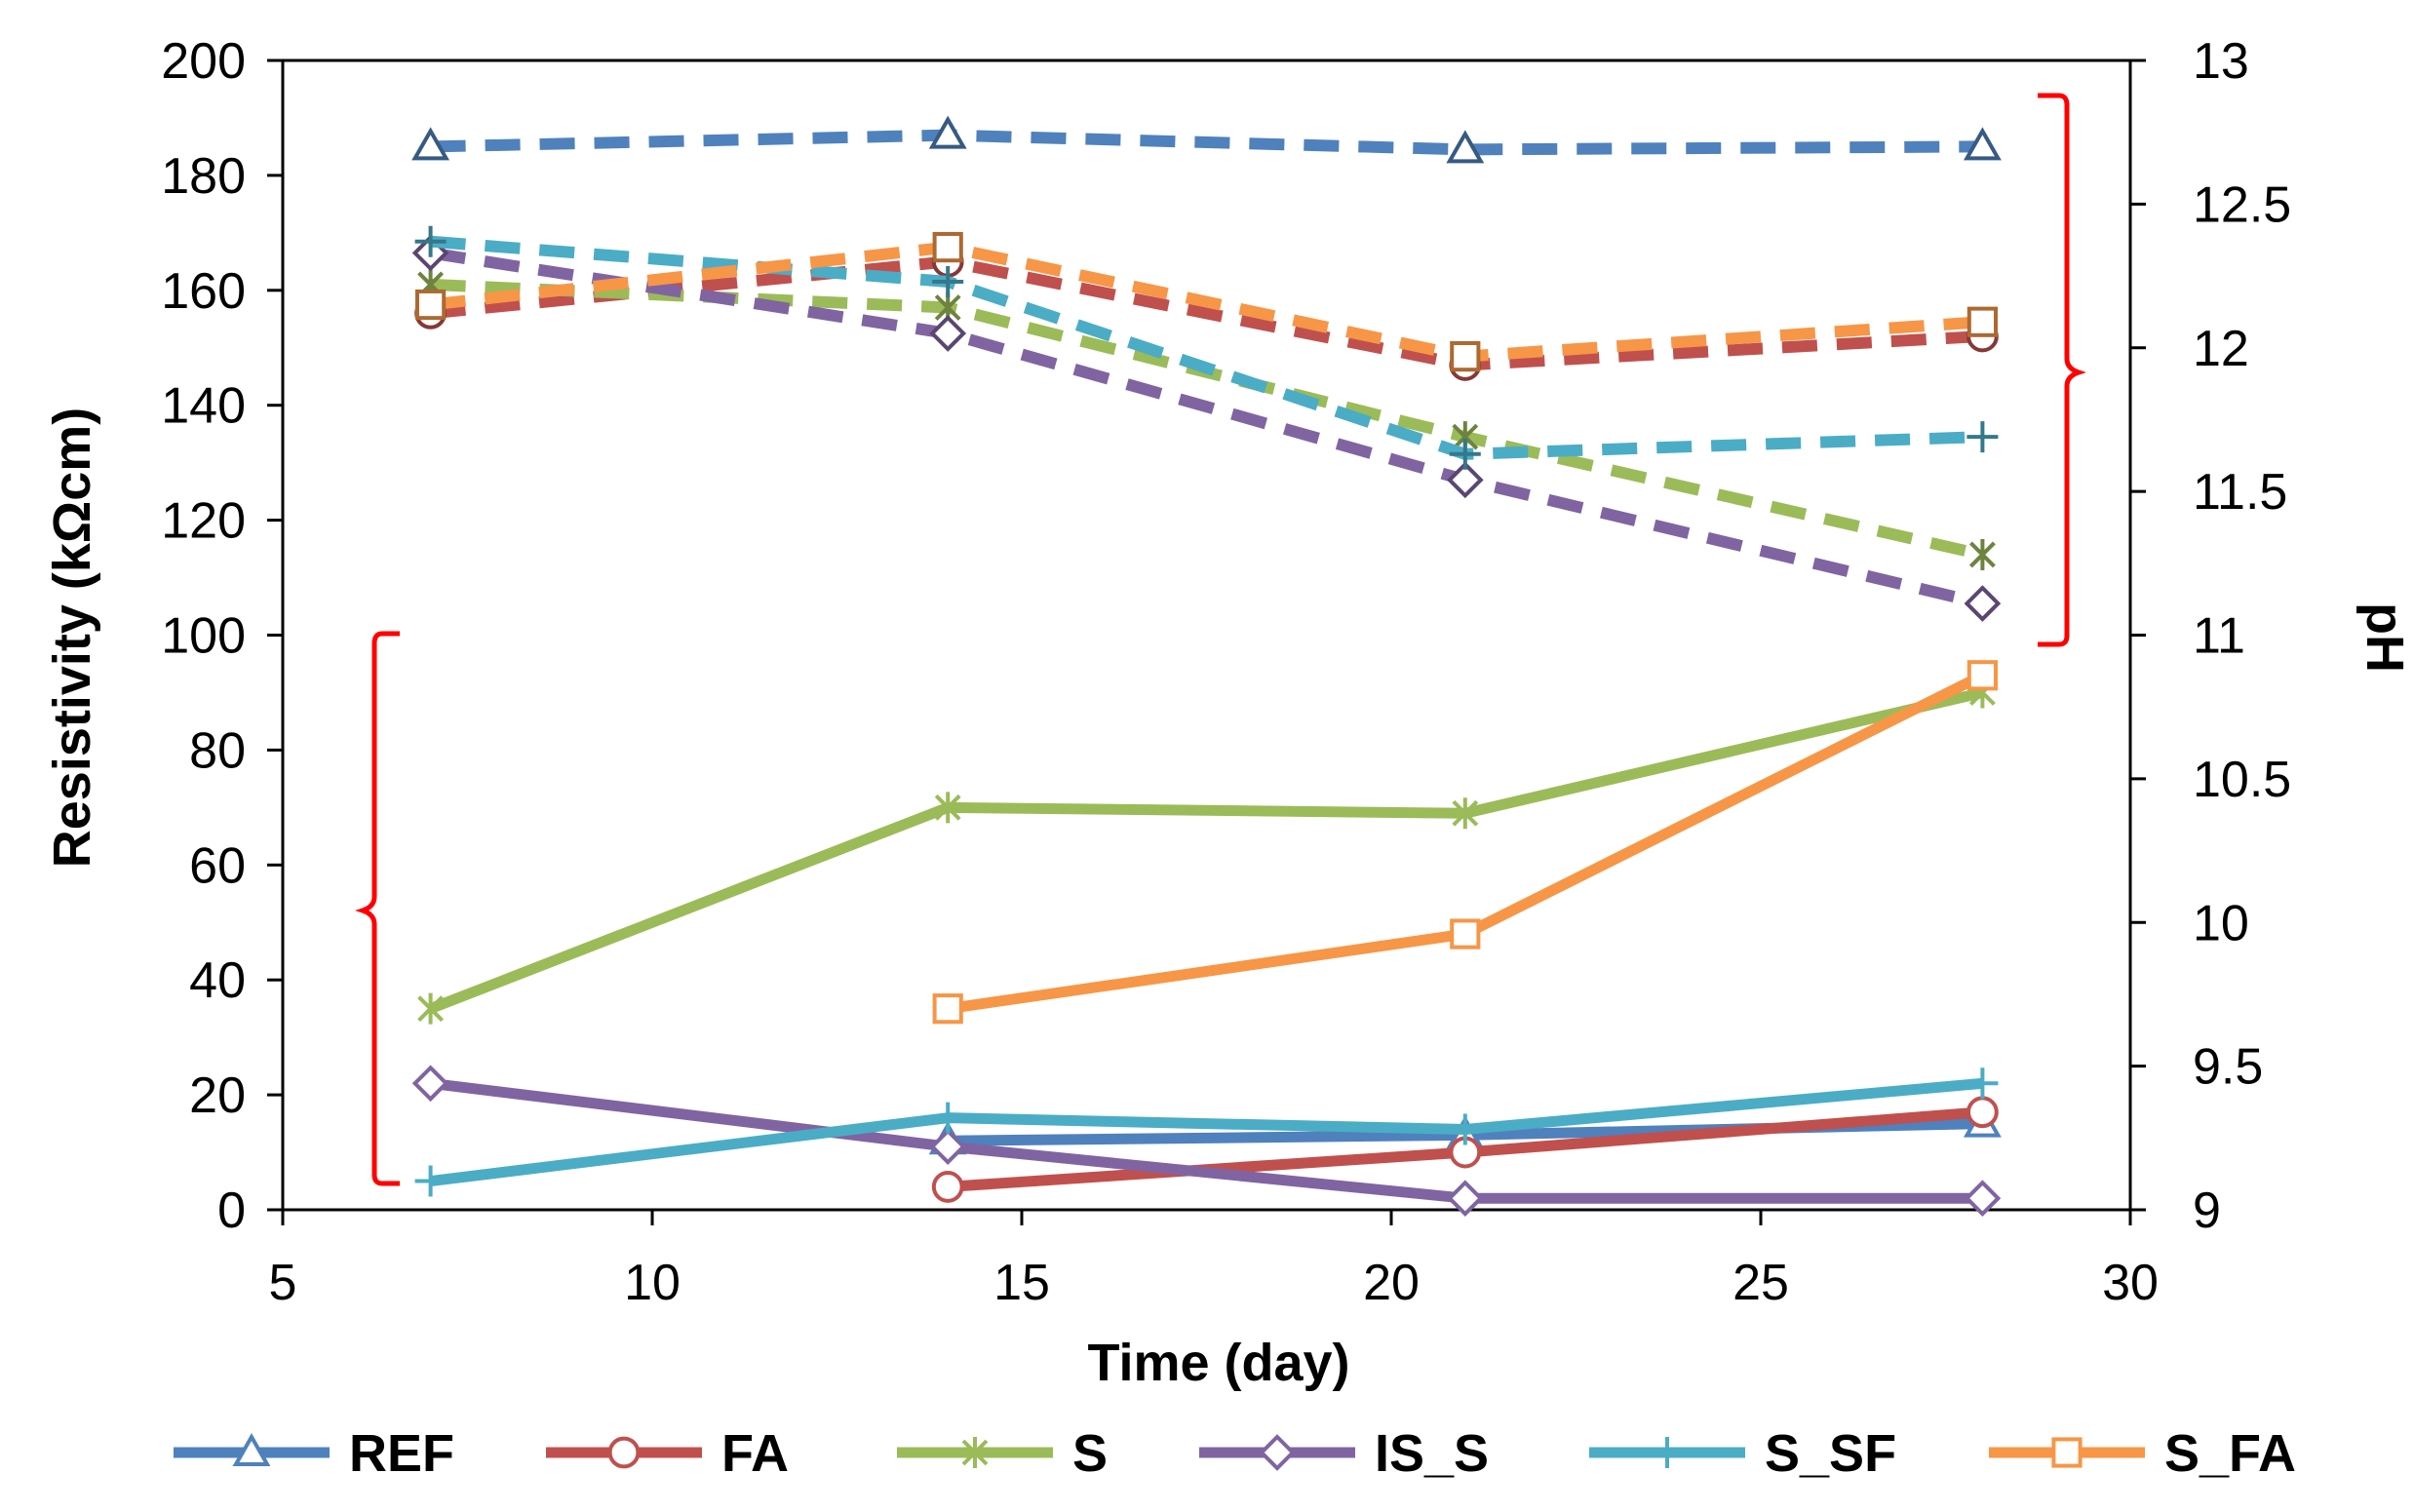 This screenshot has width=2414, height=1512. Describe the element at coordinates (218, 865) in the screenshot. I see `y-left-tick-label: 60` at that location.